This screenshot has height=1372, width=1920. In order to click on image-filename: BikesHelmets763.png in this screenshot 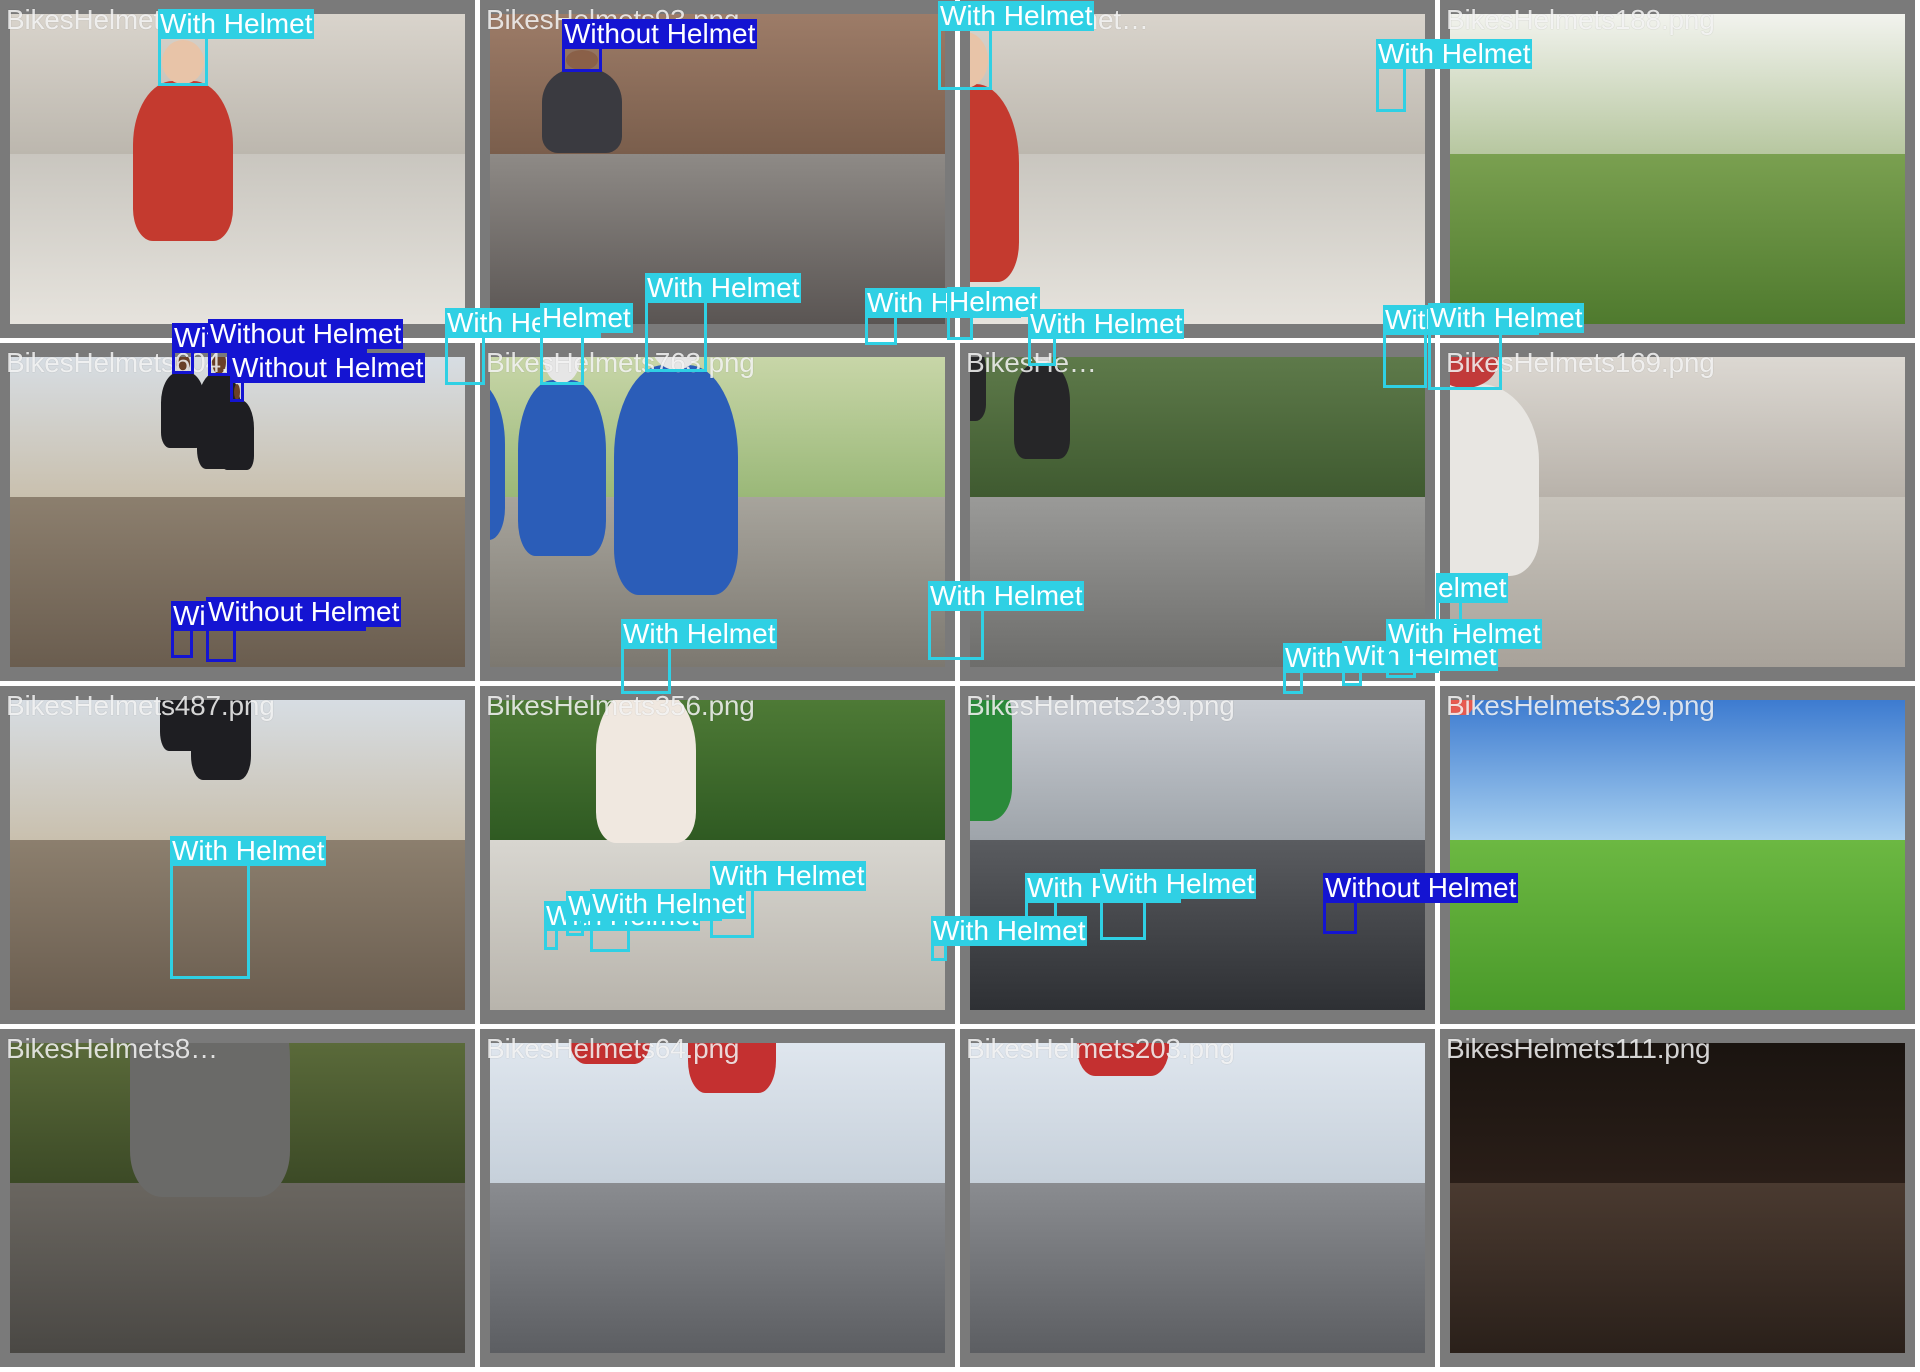, I will do `click(620, 362)`.